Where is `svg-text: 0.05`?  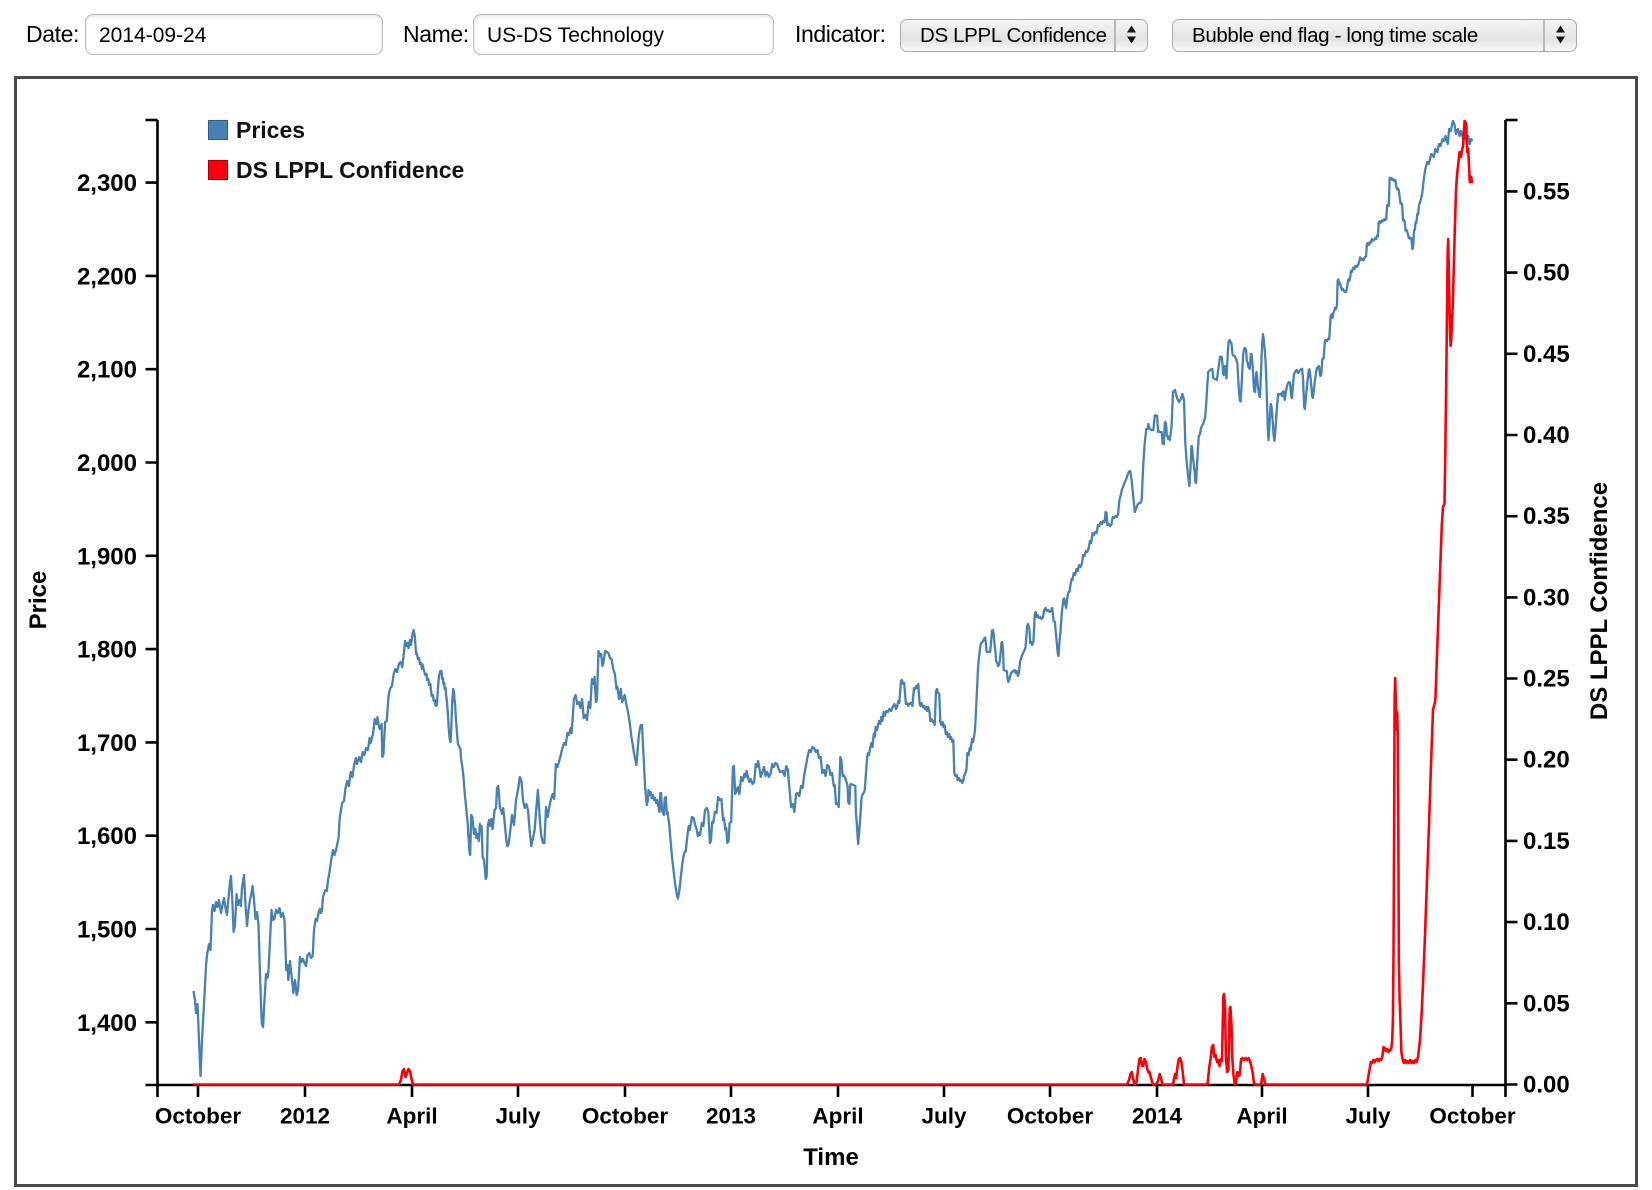
svg-text: 0.05 is located at coordinates (1546, 1003).